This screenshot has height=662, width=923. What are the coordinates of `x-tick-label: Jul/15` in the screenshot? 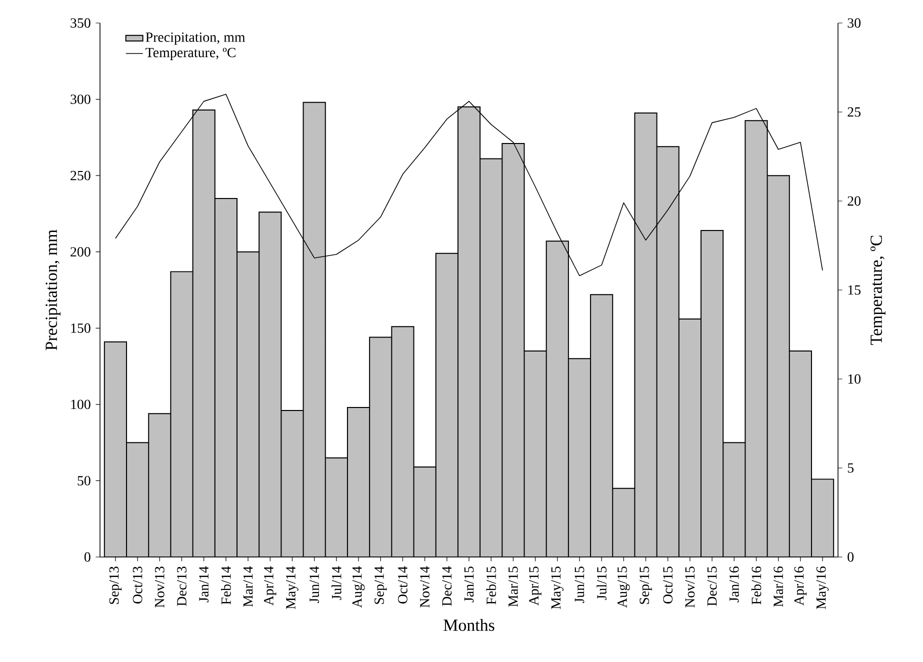 It's located at (601, 583).